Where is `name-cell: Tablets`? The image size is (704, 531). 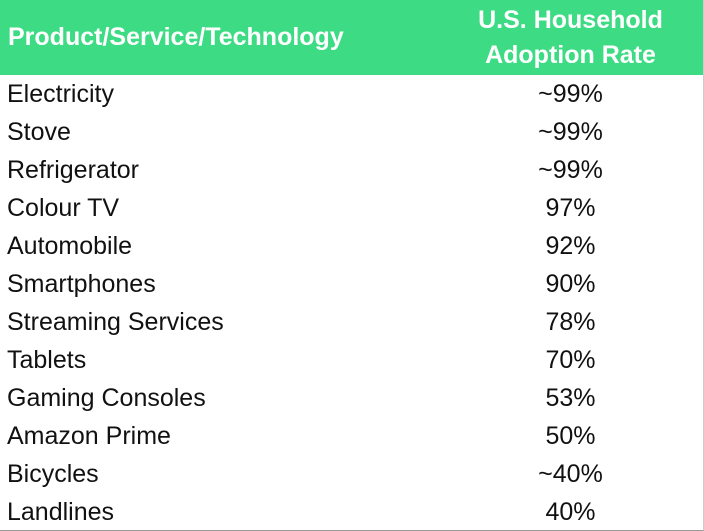 name-cell: Tablets is located at coordinates (47, 359).